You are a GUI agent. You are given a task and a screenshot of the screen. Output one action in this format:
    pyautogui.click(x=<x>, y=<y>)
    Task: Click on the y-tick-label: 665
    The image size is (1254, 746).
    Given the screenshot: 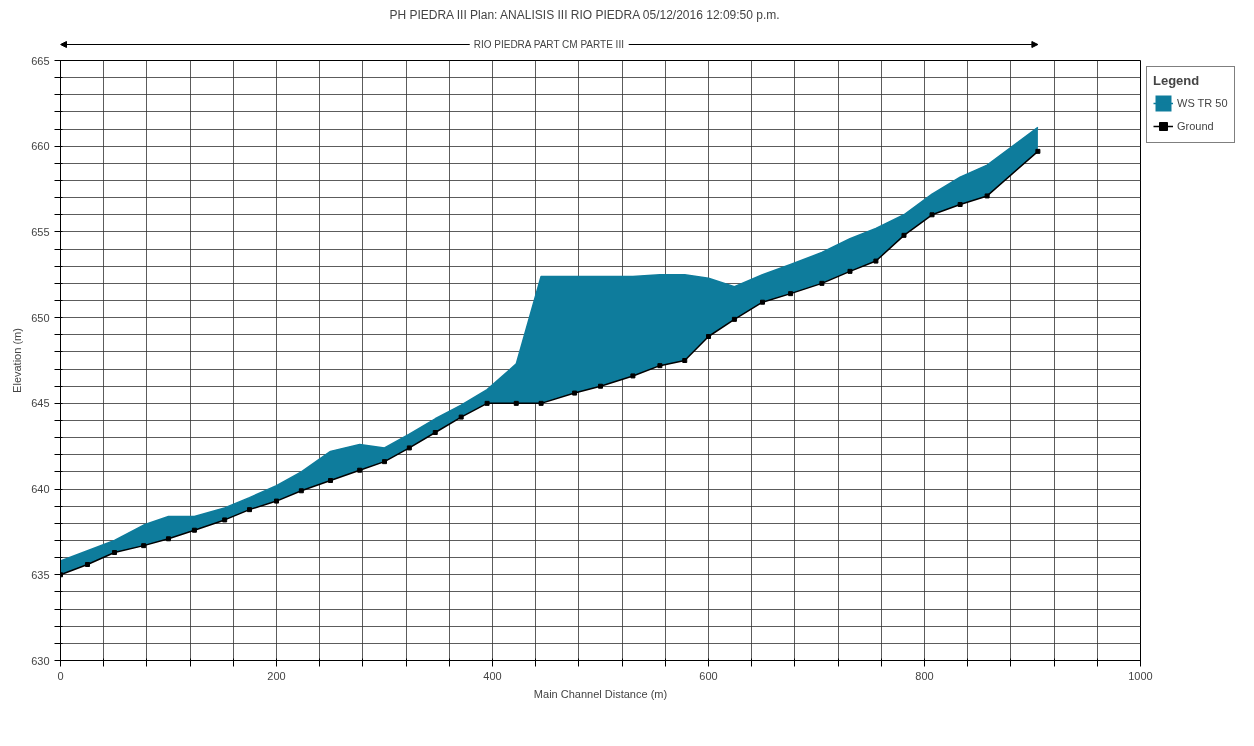 What is the action you would take?
    pyautogui.click(x=40, y=60)
    